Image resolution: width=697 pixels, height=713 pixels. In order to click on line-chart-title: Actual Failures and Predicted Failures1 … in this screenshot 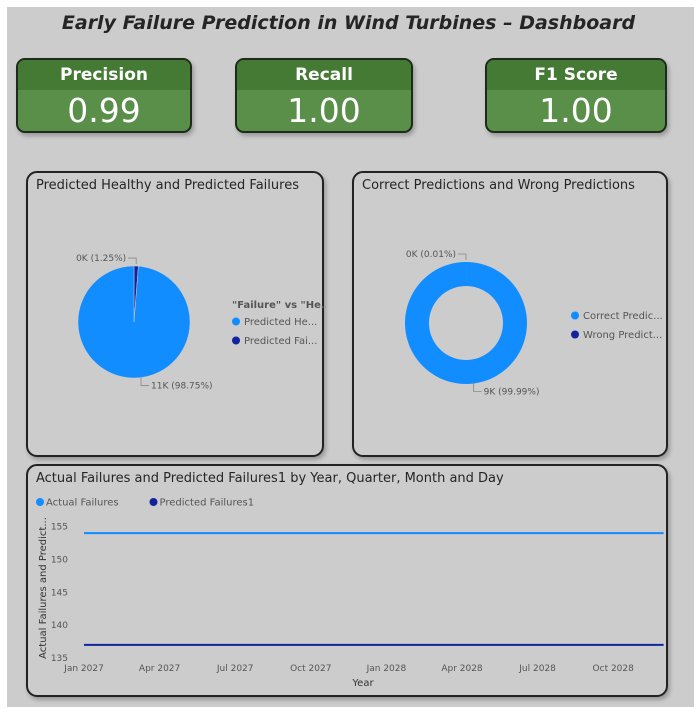, I will do `click(270, 478)`.